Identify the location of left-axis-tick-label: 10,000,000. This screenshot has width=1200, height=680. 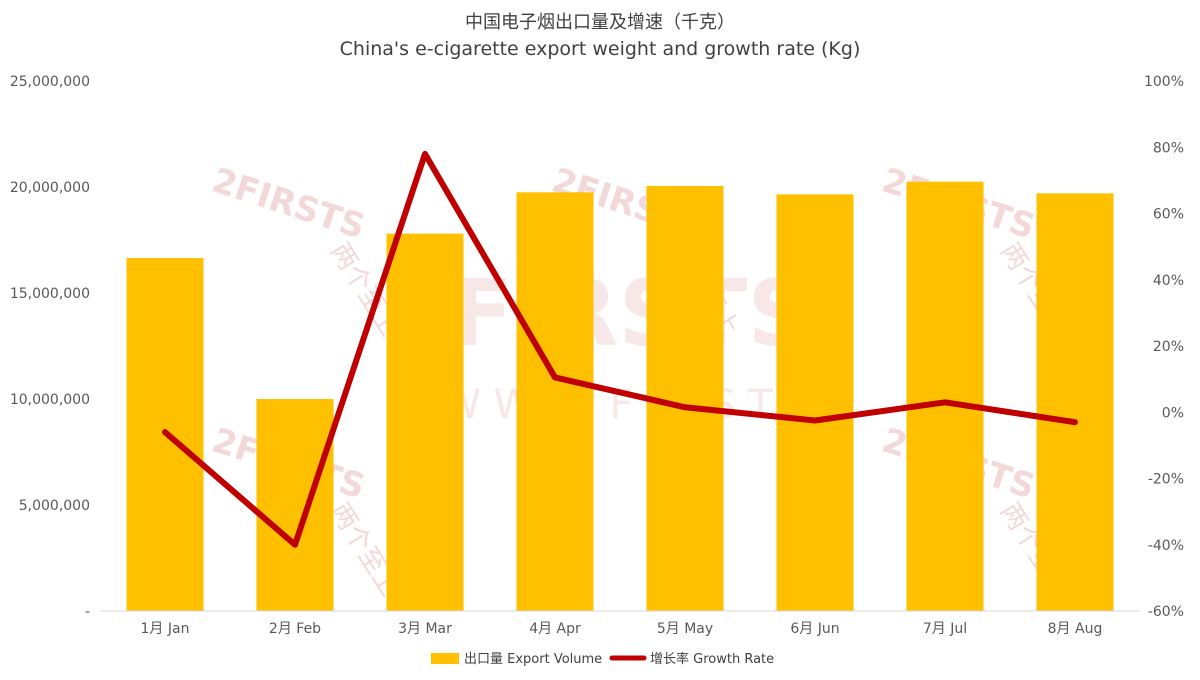
(50, 400).